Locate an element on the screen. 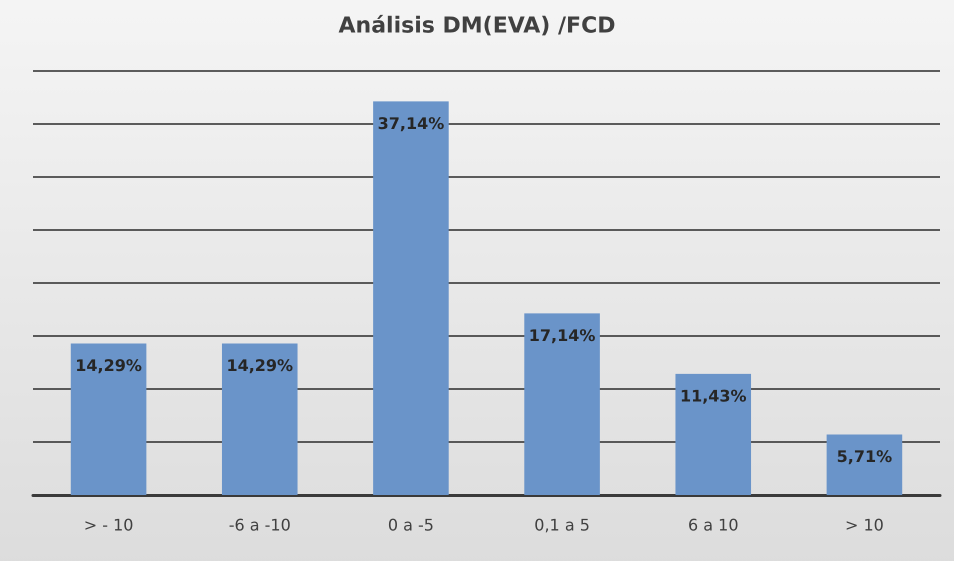 This screenshot has width=954, height=561. data-label: 17,14% is located at coordinates (562, 335).